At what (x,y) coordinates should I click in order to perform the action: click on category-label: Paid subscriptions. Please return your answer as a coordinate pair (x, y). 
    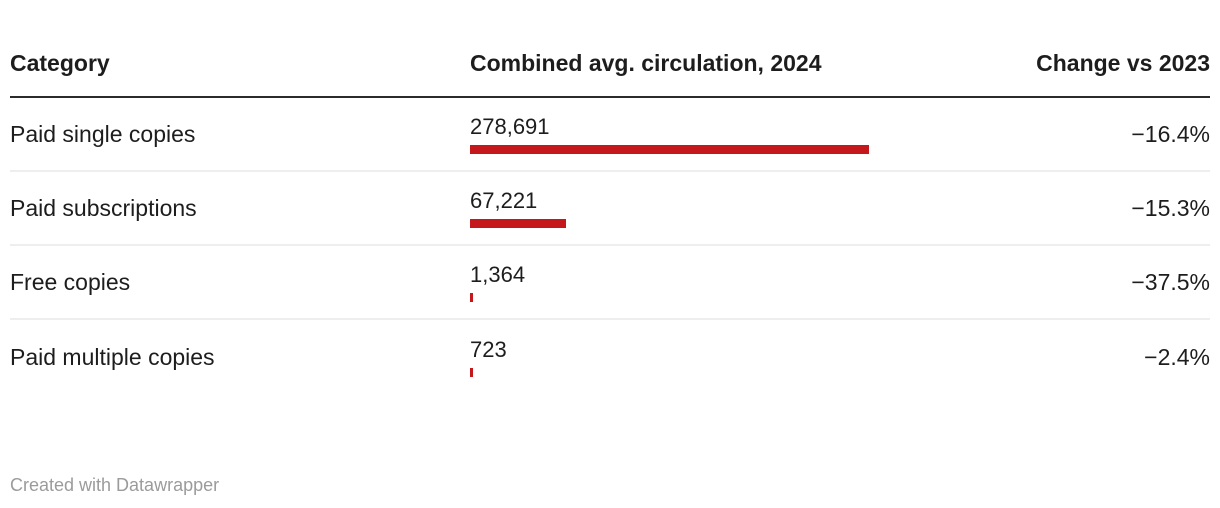
    Looking at the image, I should click on (103, 207).